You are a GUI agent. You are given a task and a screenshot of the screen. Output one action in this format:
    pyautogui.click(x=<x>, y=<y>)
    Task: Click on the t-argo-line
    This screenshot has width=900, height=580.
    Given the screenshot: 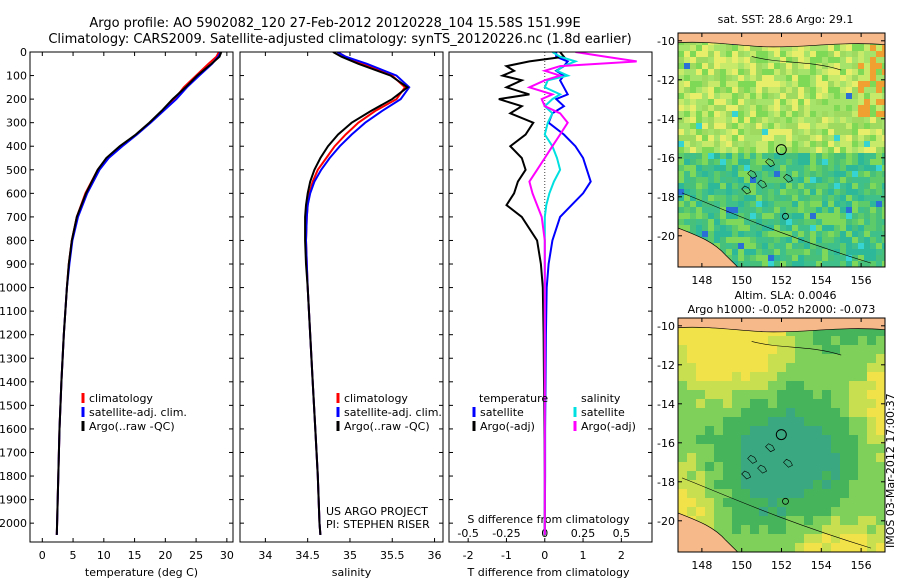 What is the action you would take?
    pyautogui.click(x=532, y=293)
    